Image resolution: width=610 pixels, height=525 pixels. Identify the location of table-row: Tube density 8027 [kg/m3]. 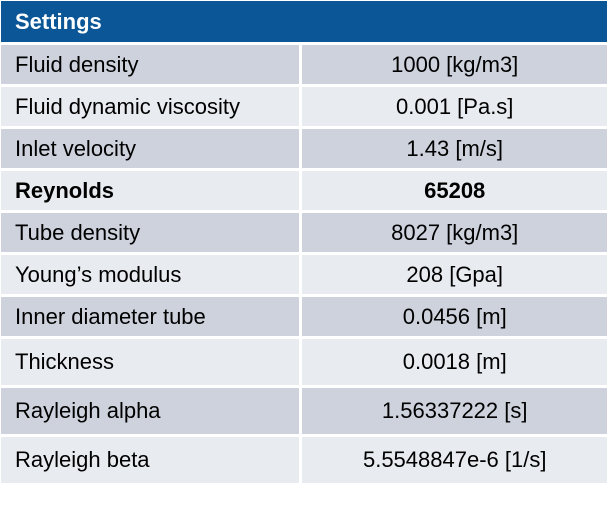
(304, 232).